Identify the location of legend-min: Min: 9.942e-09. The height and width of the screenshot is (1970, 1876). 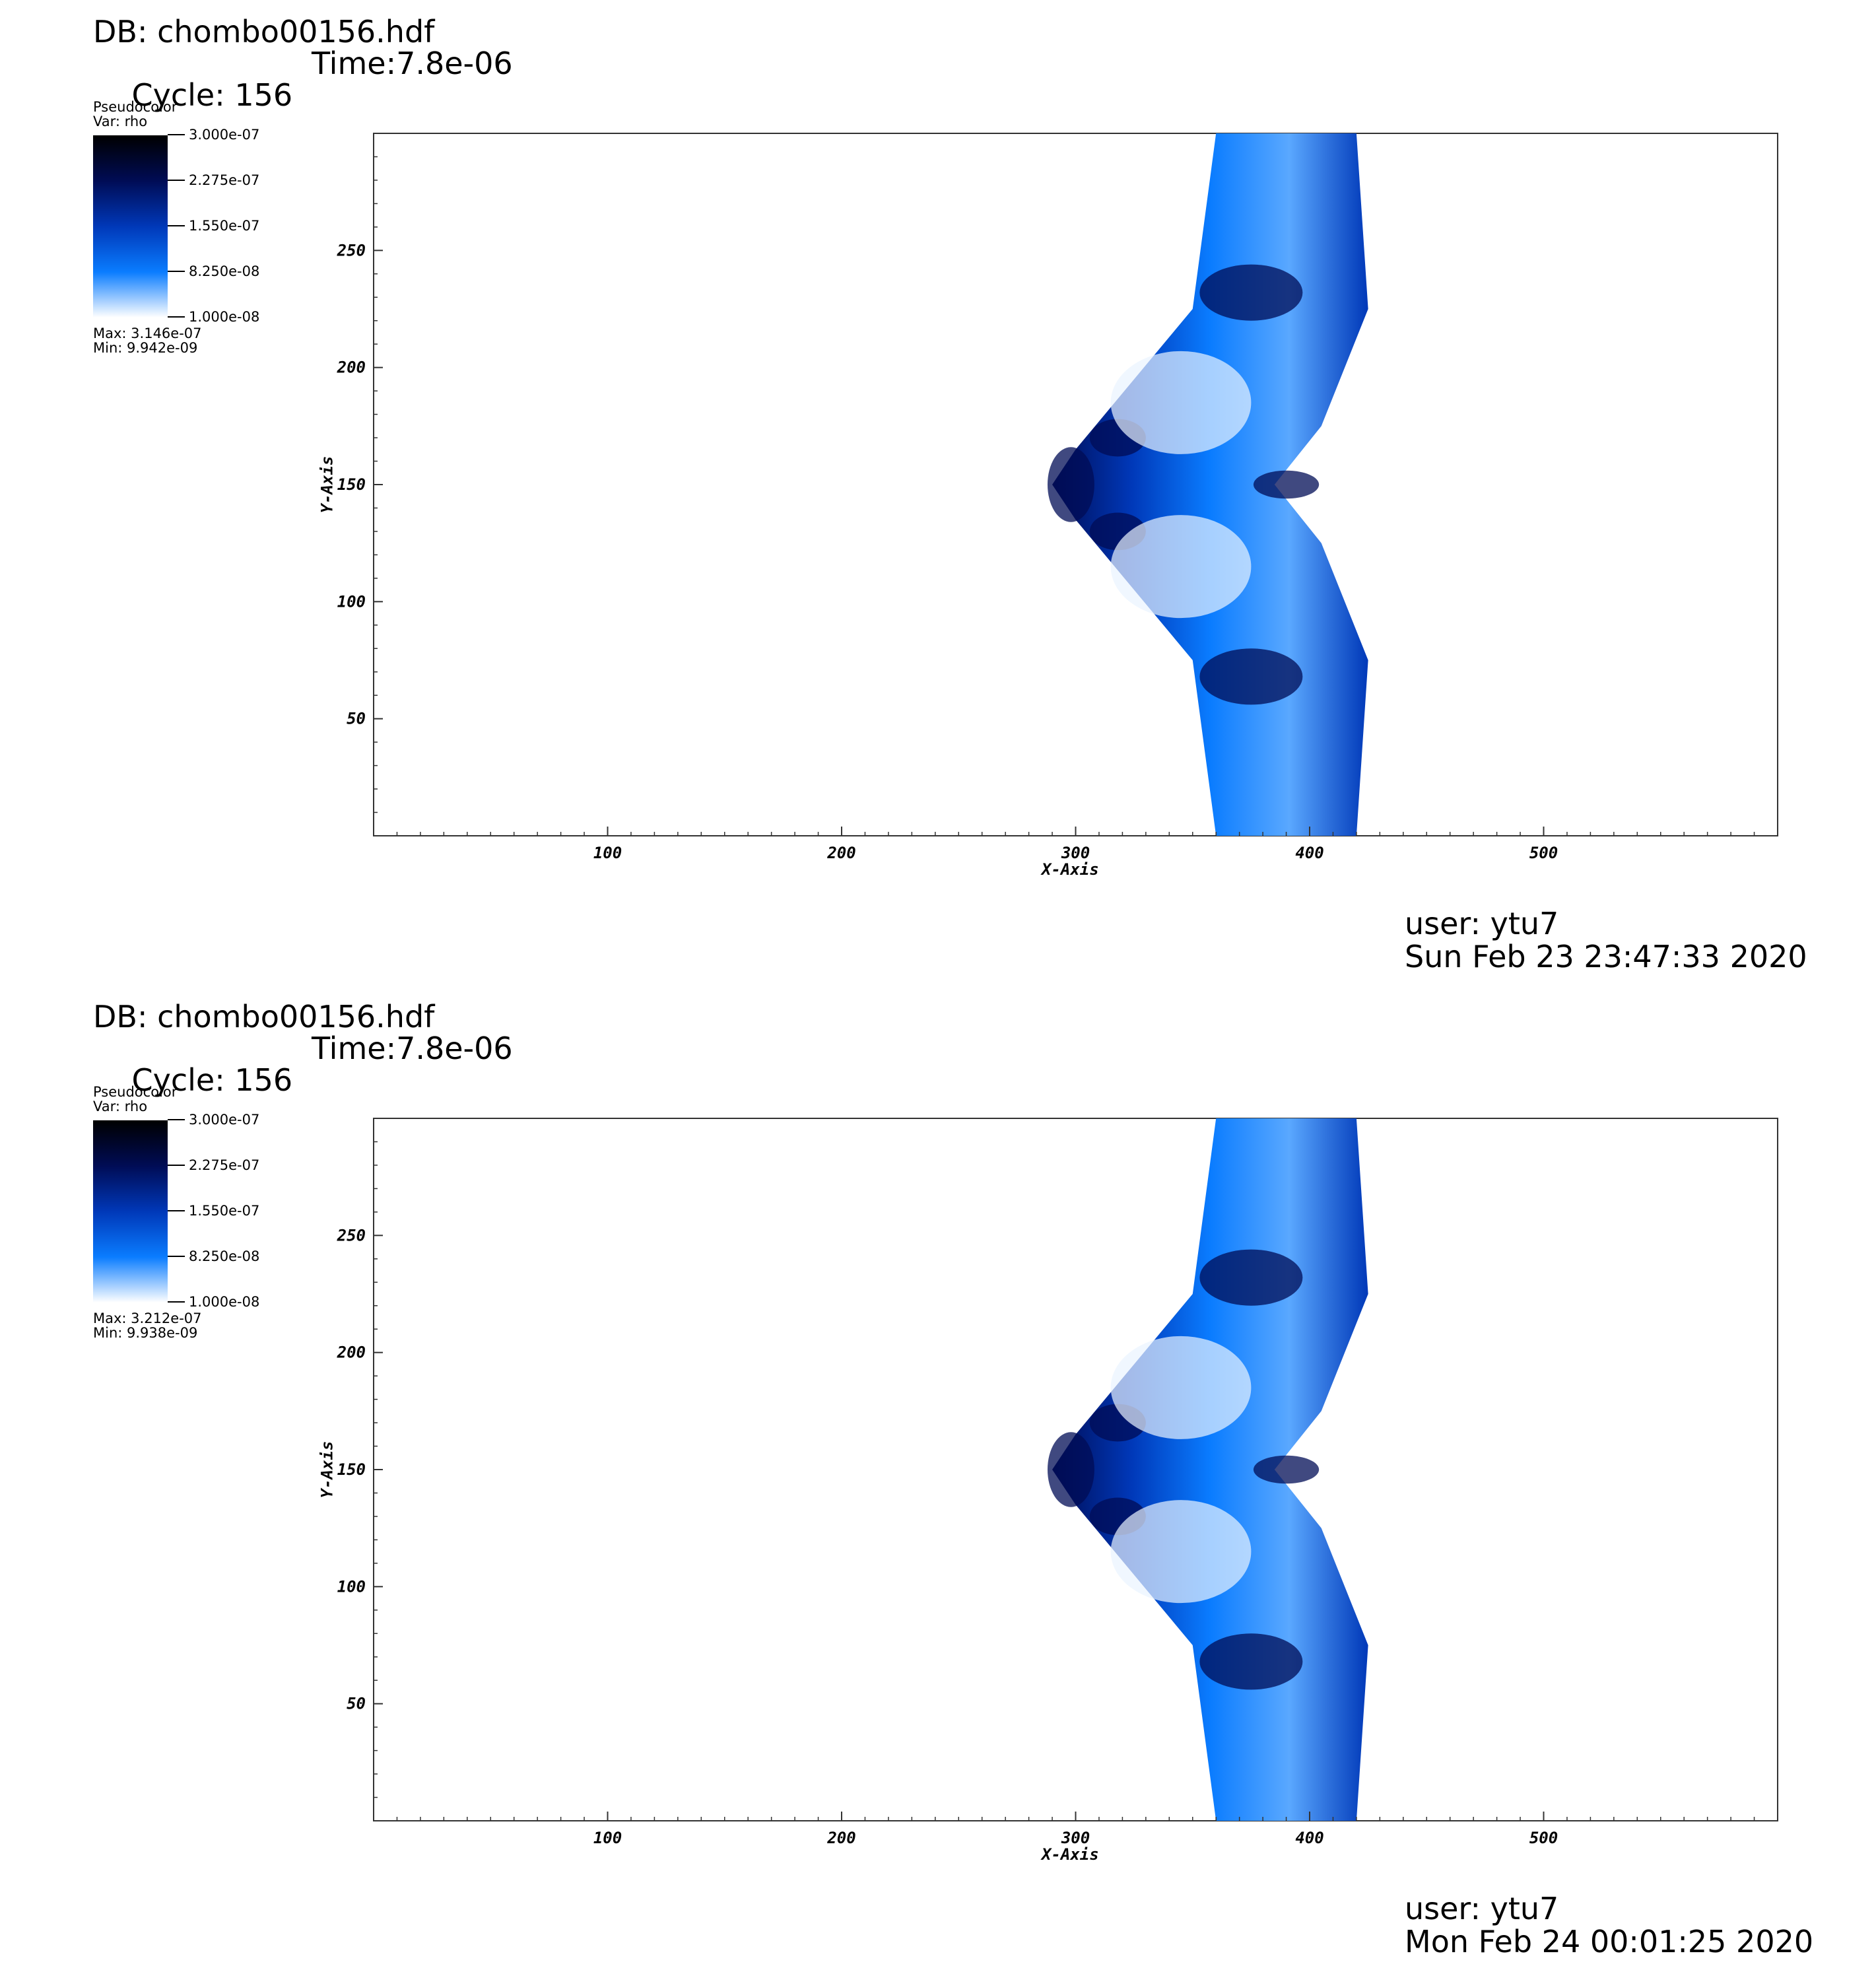
(145, 348).